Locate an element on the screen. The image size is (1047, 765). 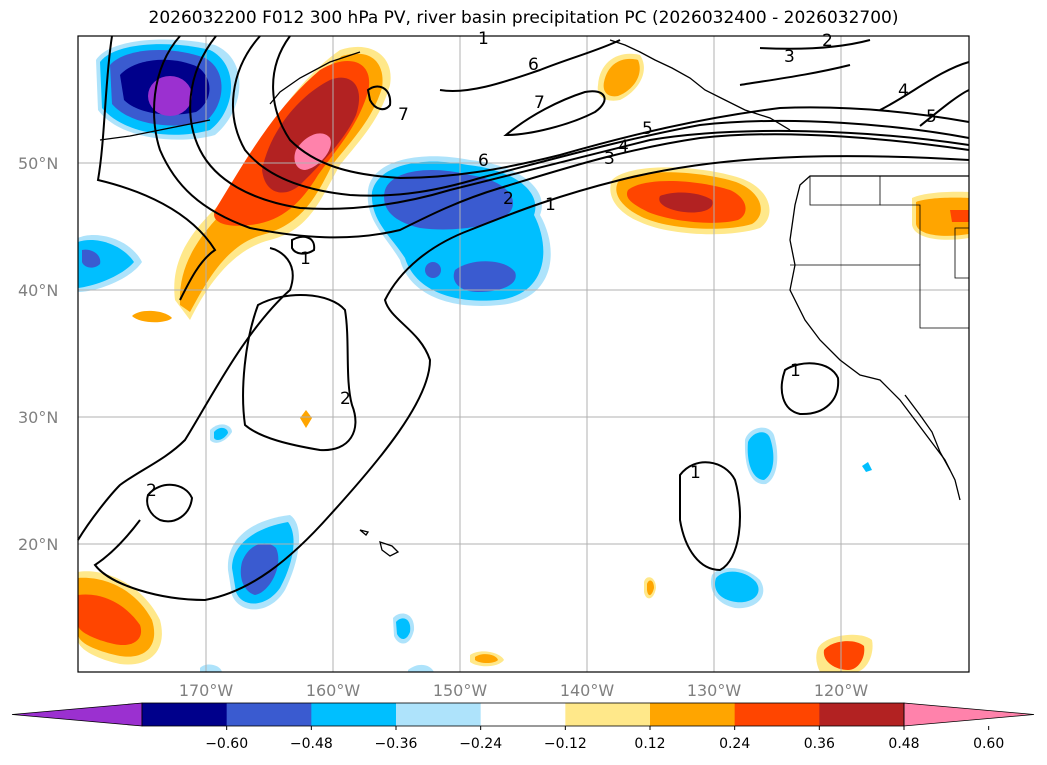
colorbar-tick-label: −0.60 is located at coordinates (226, 744).